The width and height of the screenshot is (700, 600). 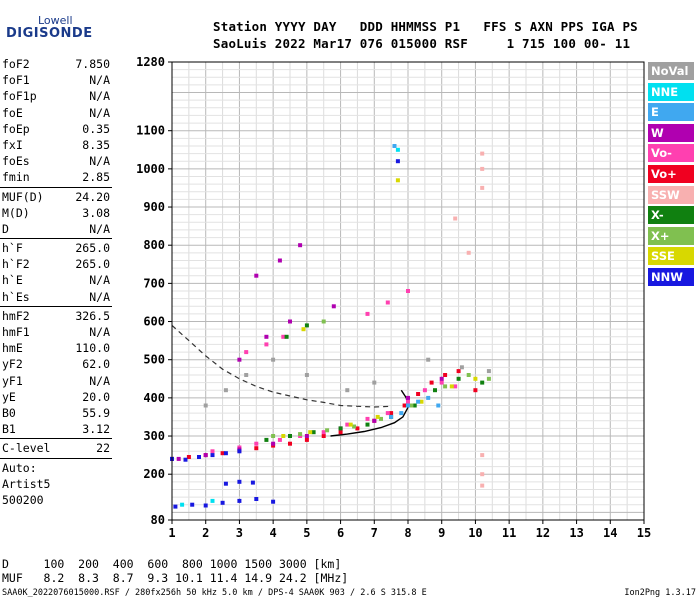 What do you see at coordinates (171, 533) in the screenshot?
I see `x-tick-label: 1` at bounding box center [171, 533].